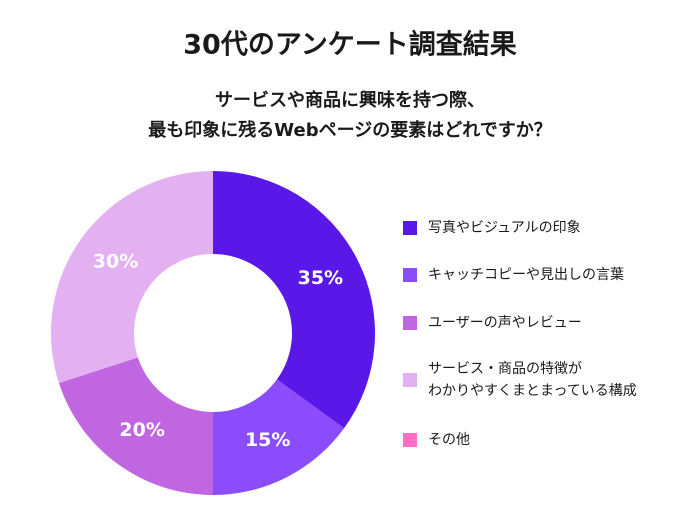 The height and width of the screenshot is (525, 700). Describe the element at coordinates (526, 275) in the screenshot. I see `legend-label: キャッチコピーや見出しの言葉` at that location.